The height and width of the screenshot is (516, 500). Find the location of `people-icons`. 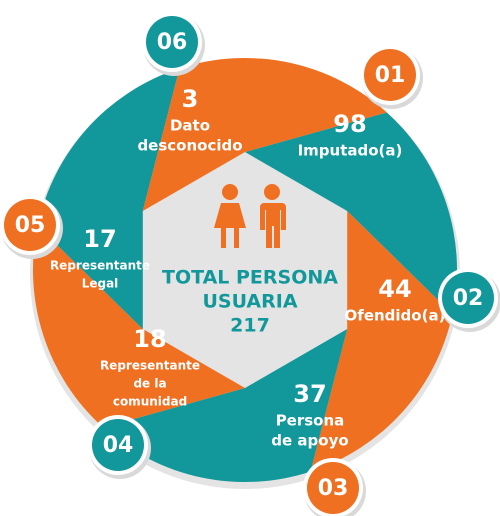

people-icons is located at coordinates (250, 216).